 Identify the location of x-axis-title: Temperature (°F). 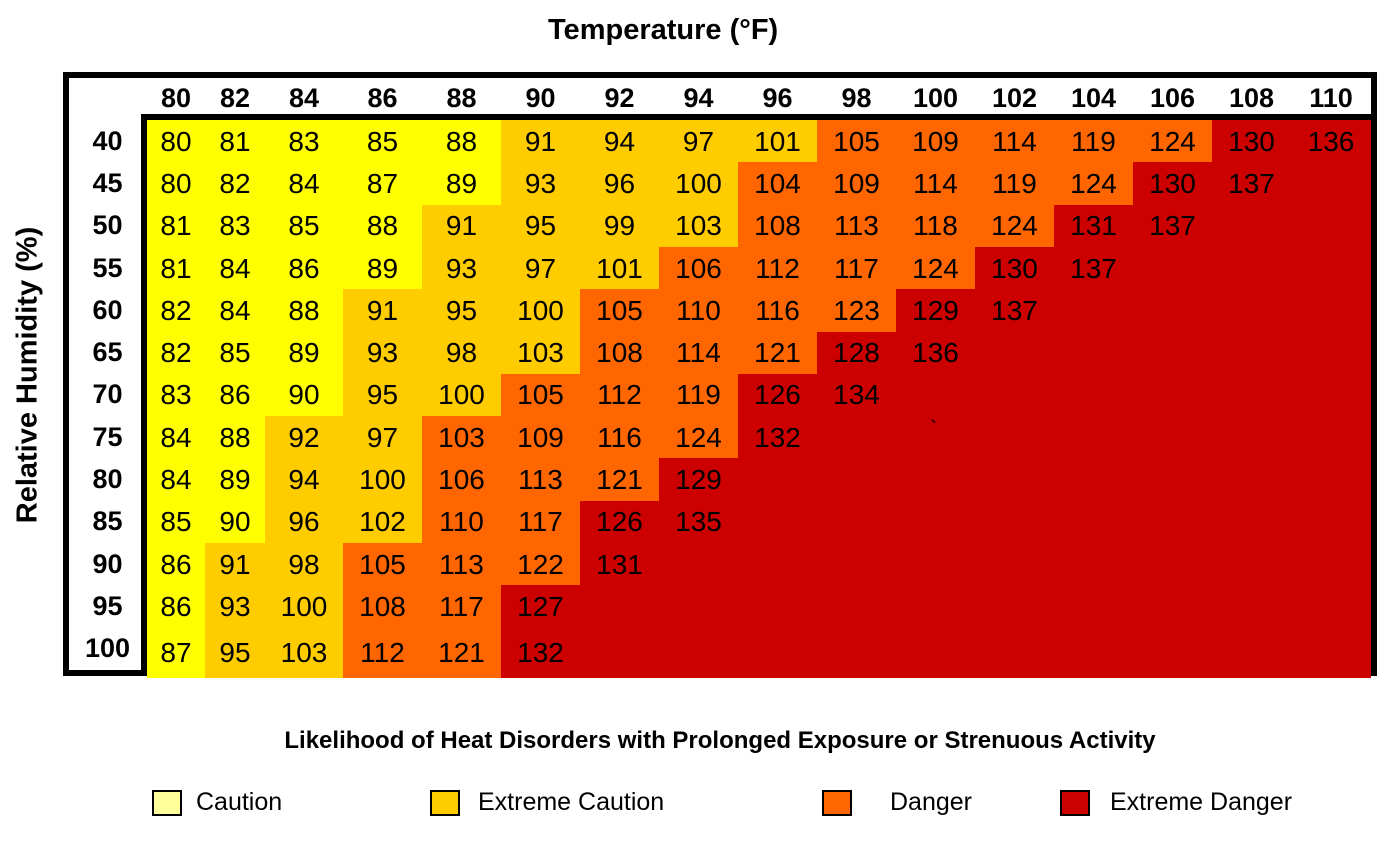
(663, 30).